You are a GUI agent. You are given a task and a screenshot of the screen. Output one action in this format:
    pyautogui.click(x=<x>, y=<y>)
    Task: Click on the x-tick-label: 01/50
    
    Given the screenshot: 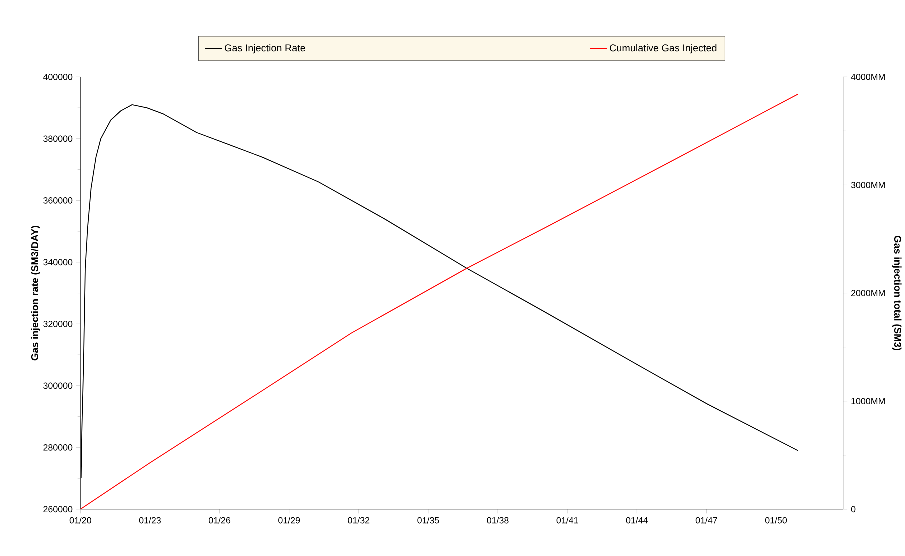 What is the action you would take?
    pyautogui.click(x=776, y=520)
    